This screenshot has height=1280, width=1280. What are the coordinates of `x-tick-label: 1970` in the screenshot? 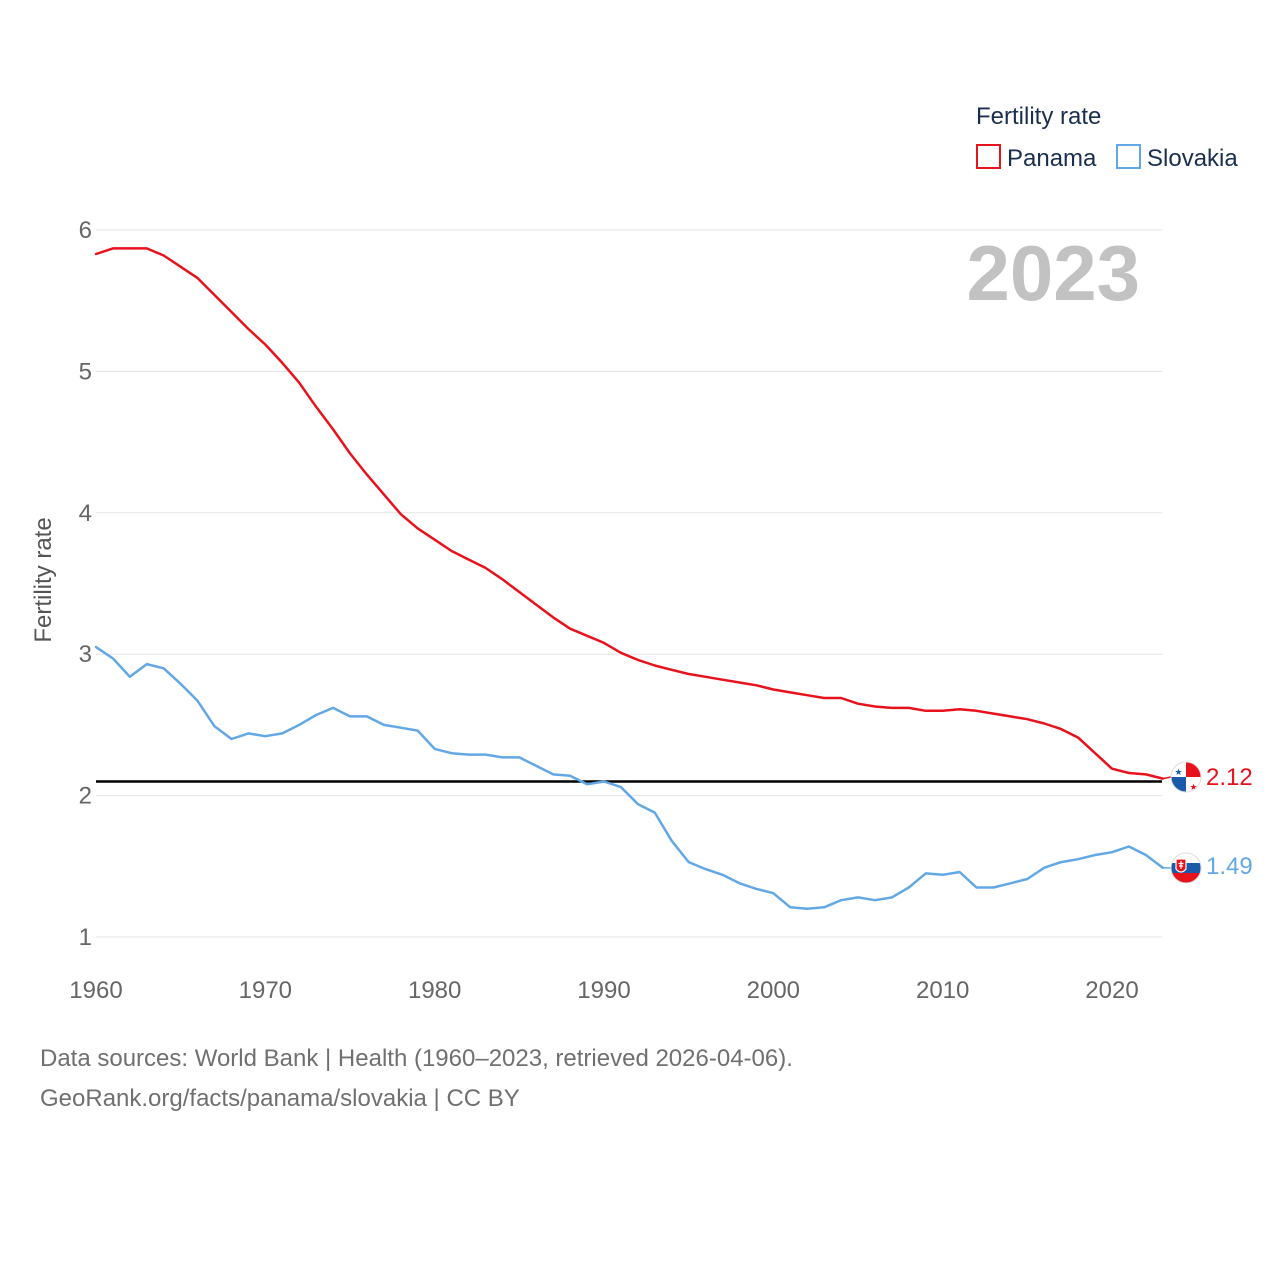 It's located at (265, 990).